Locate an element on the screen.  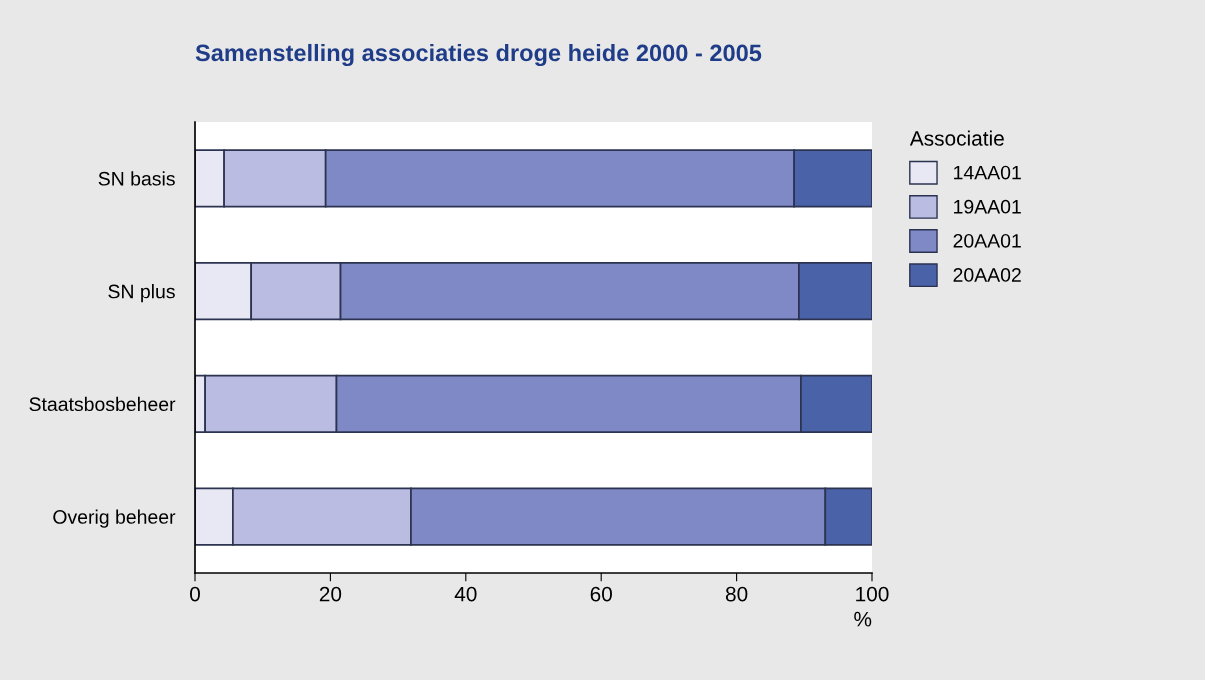
x-axis-title: % is located at coordinates (863, 619).